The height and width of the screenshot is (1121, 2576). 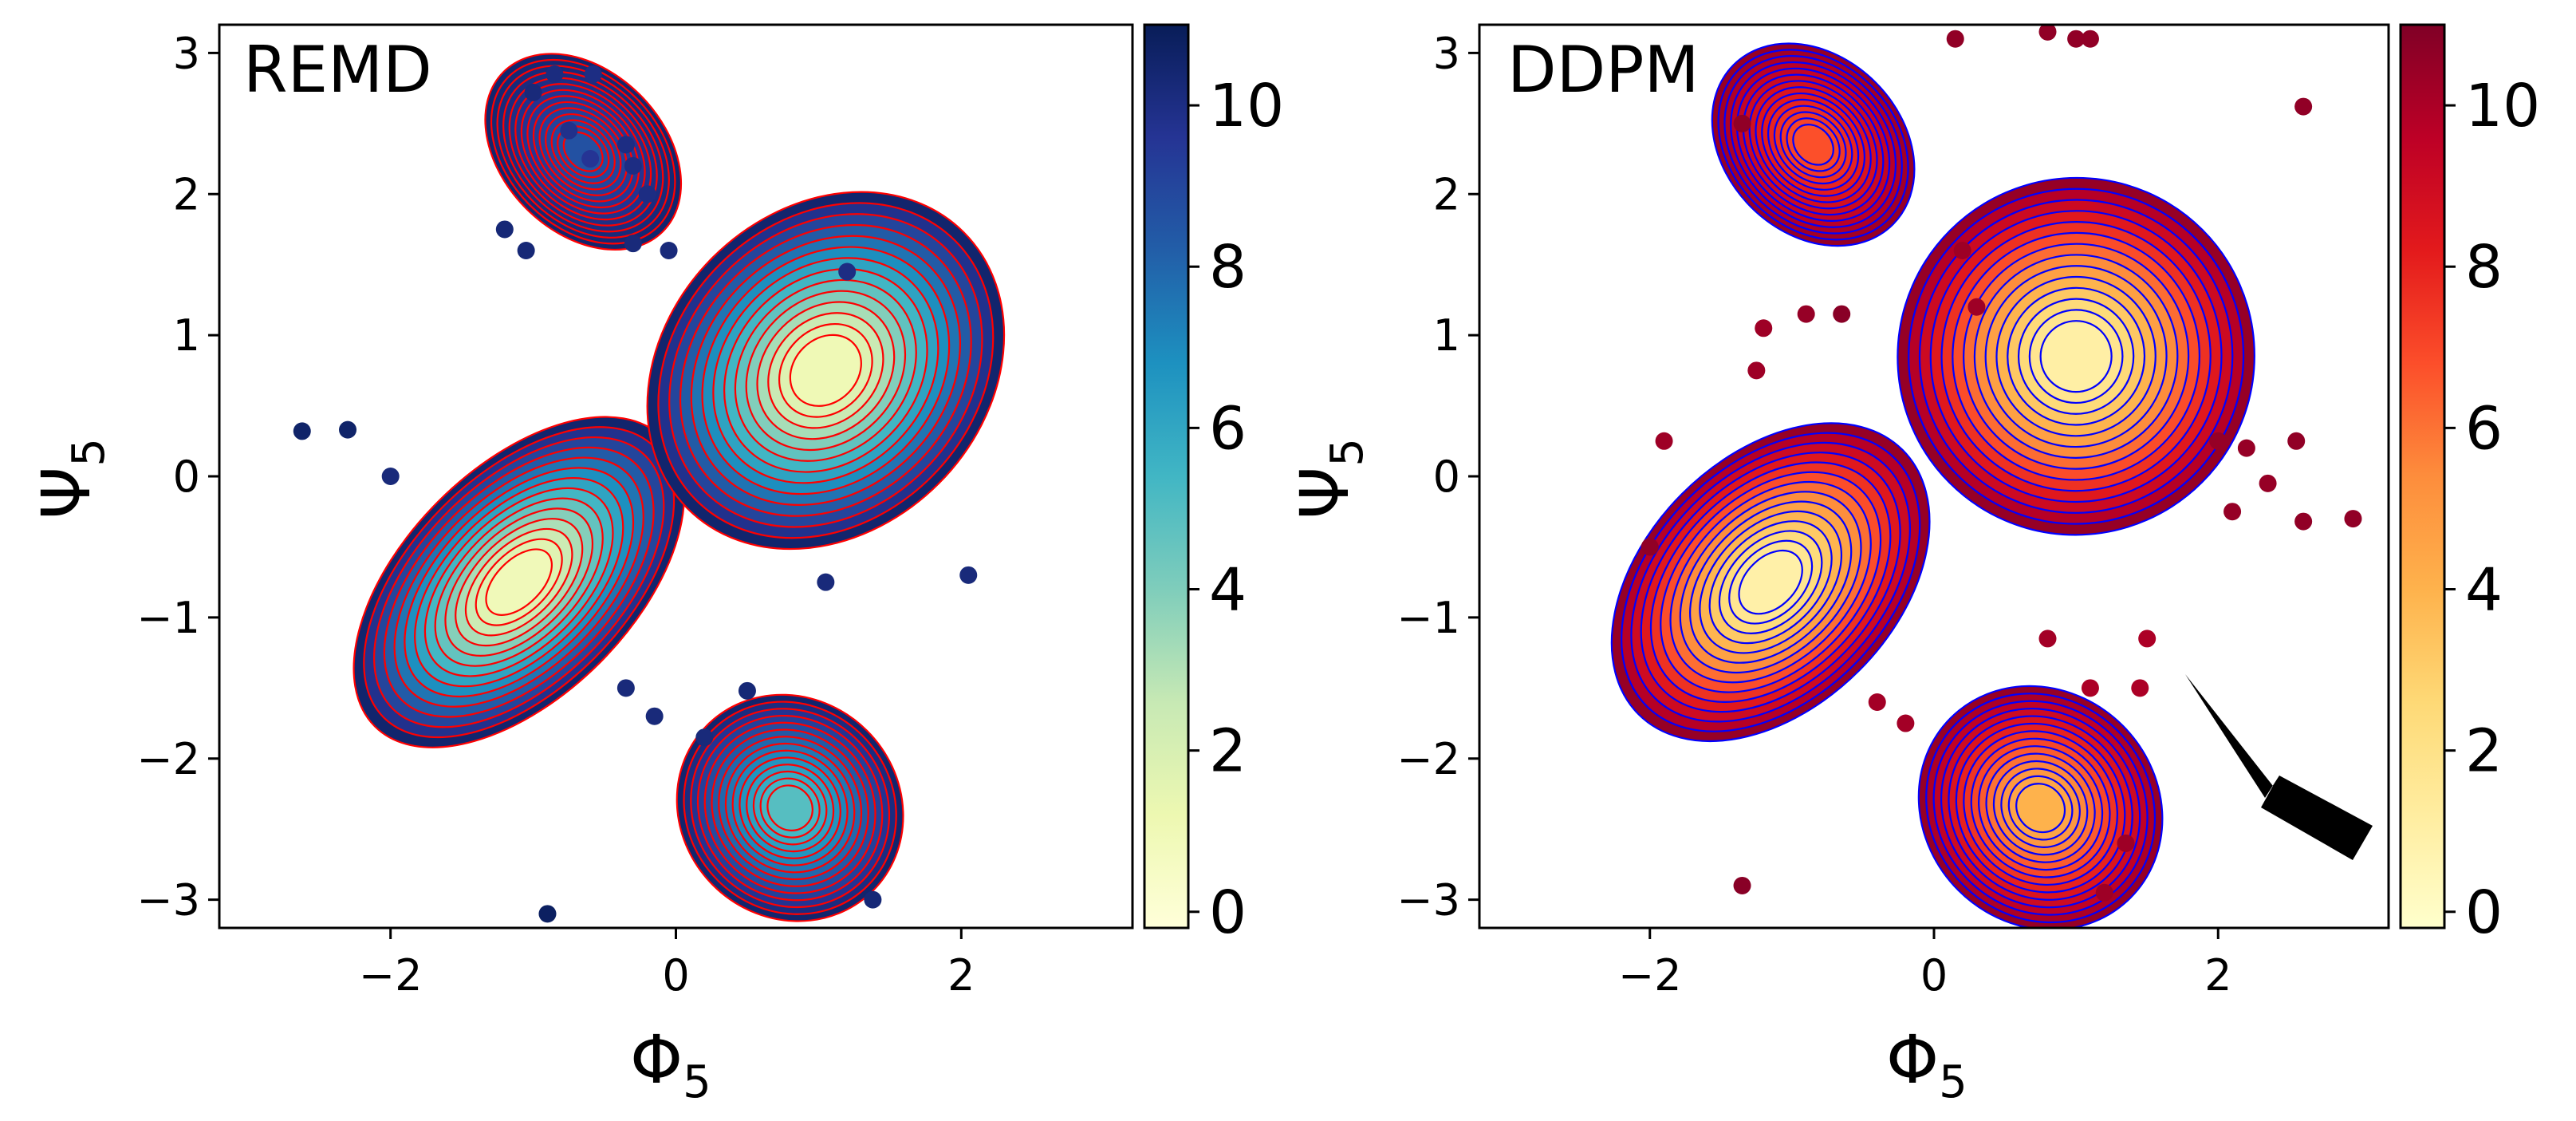 I want to click on ddpm-colorbar-ticks: 0 2 4 6 8 10, so click(x=2492, y=509).